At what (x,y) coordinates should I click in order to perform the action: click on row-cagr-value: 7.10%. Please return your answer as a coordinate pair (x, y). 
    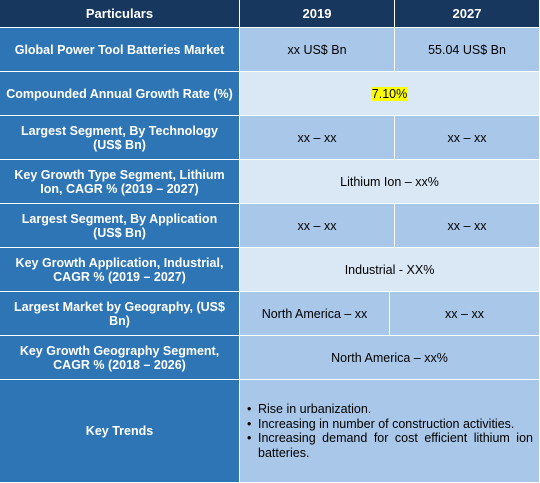
    Looking at the image, I should click on (390, 94).